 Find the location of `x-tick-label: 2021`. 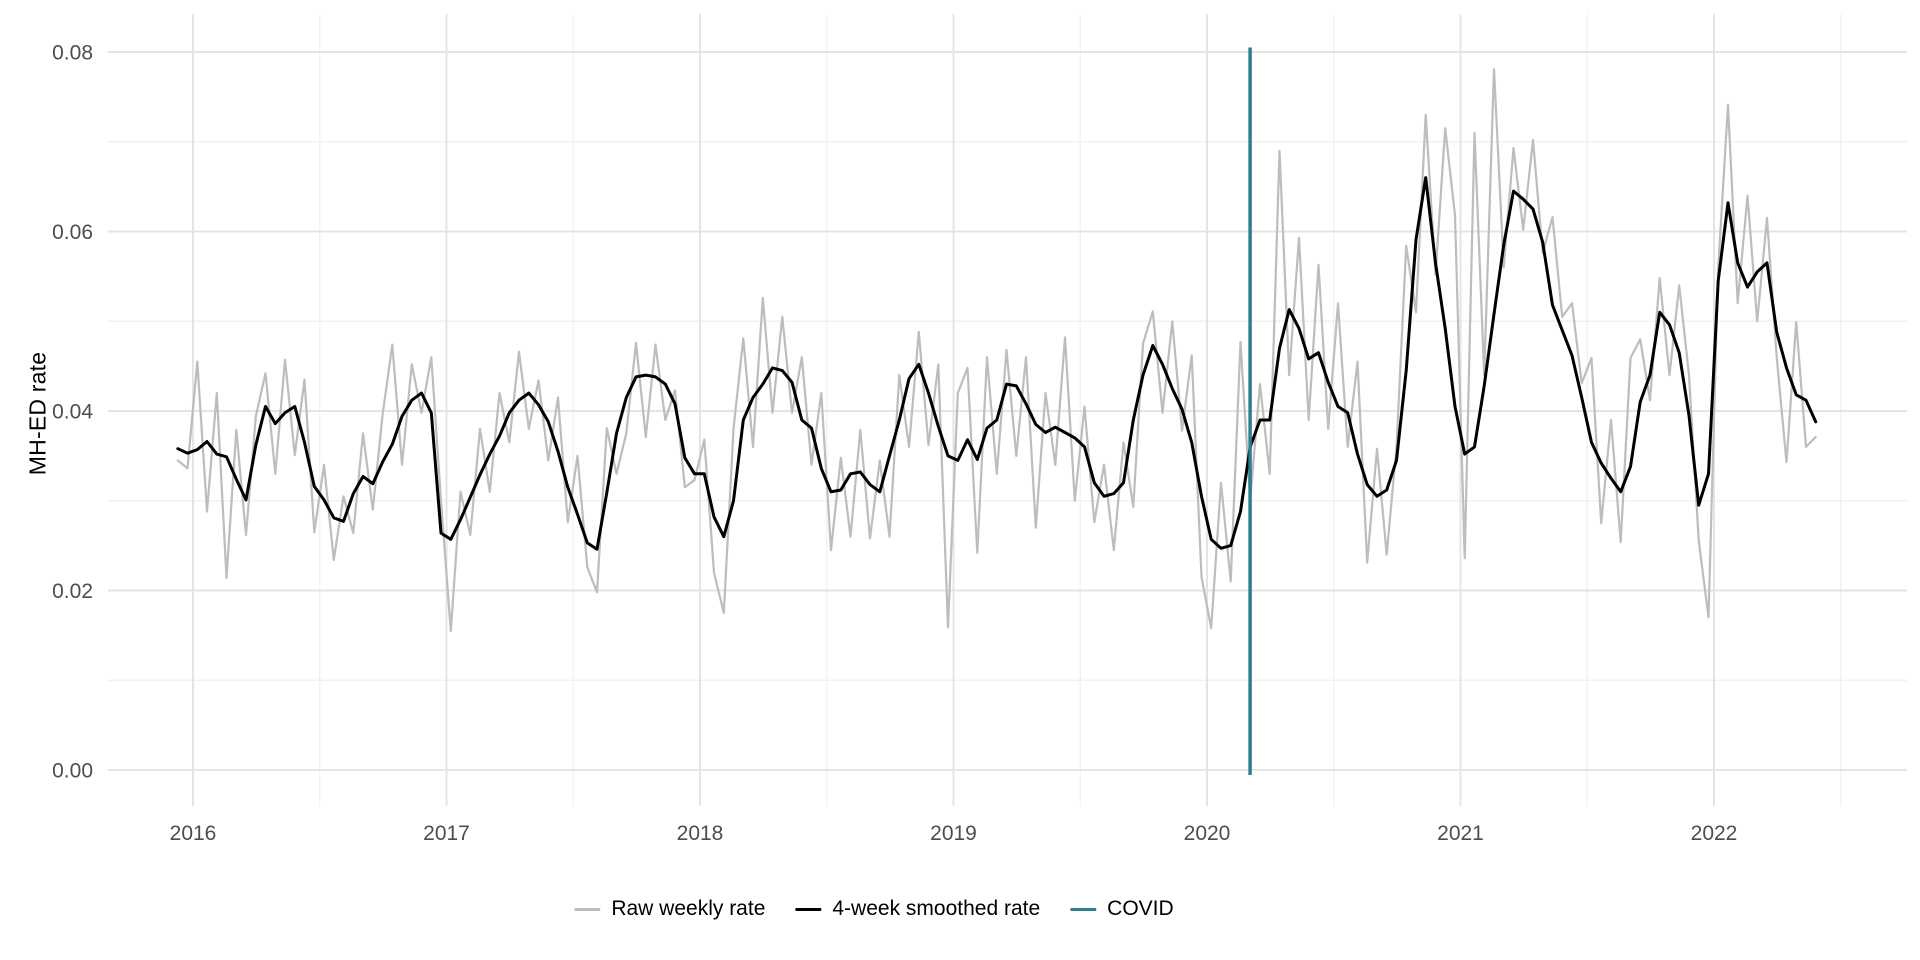

x-tick-label: 2021 is located at coordinates (1460, 833).